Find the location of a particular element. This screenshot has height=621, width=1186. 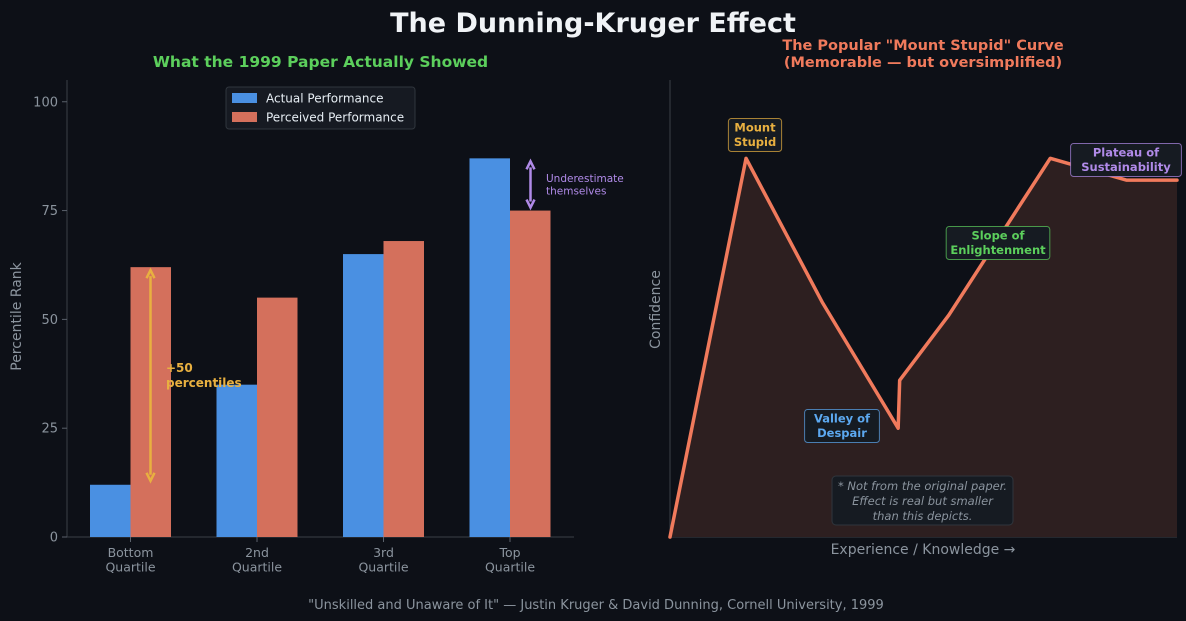

legend-swatch-actual is located at coordinates (244, 98).